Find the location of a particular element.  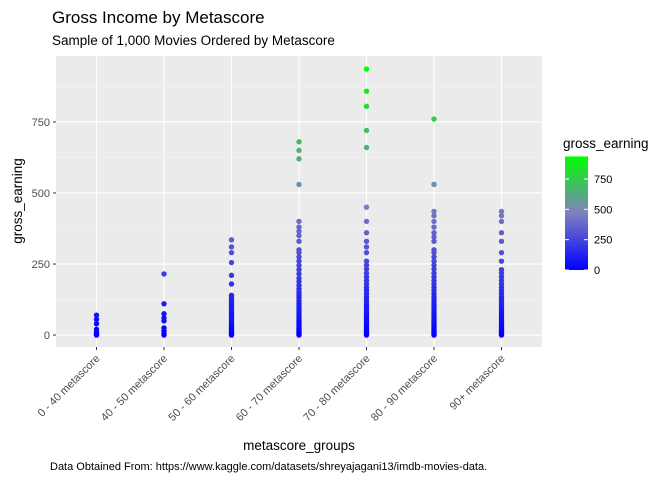

legend-title: gross_earning is located at coordinates (606, 143).